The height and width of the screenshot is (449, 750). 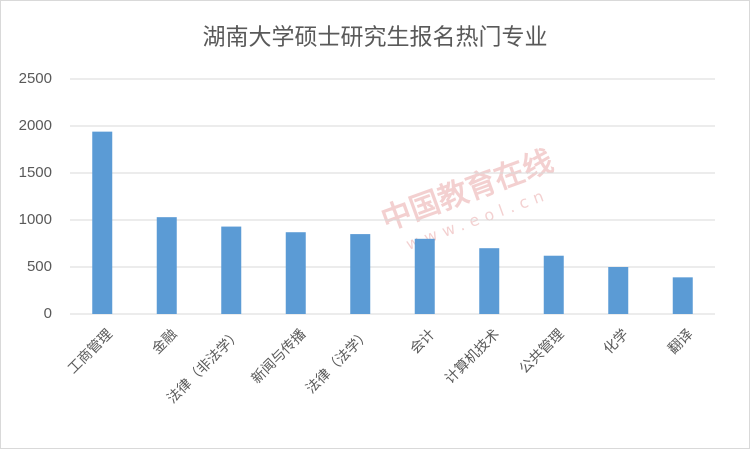 What do you see at coordinates (48, 313) in the screenshot?
I see `y-tick-label: 0` at bounding box center [48, 313].